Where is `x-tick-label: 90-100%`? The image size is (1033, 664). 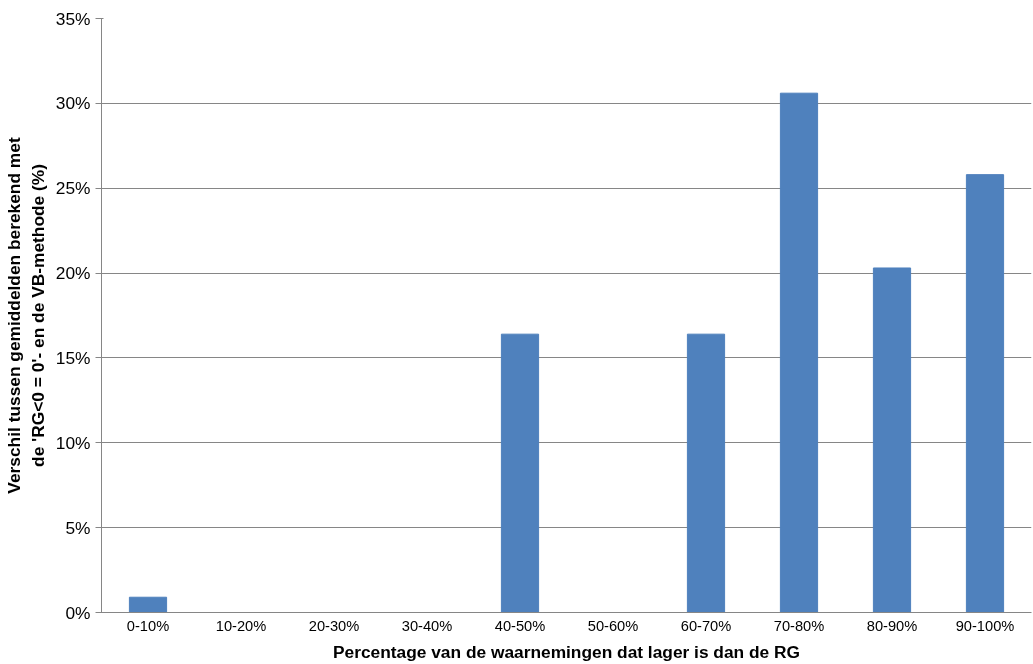
x-tick-label: 90-100% is located at coordinates (985, 625).